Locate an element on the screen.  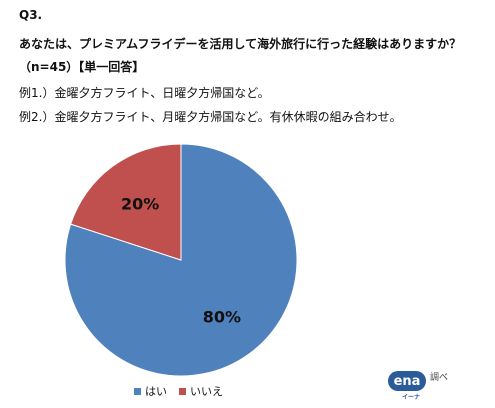
ena-logo-sub: イーナ is located at coordinates (411, 397).